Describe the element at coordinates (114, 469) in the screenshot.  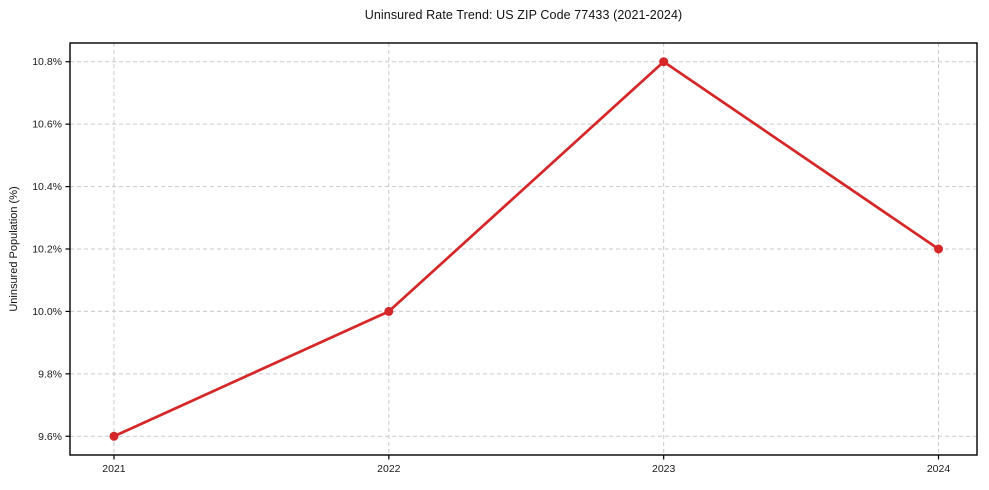
I see `x-tick-label: 2021` at that location.